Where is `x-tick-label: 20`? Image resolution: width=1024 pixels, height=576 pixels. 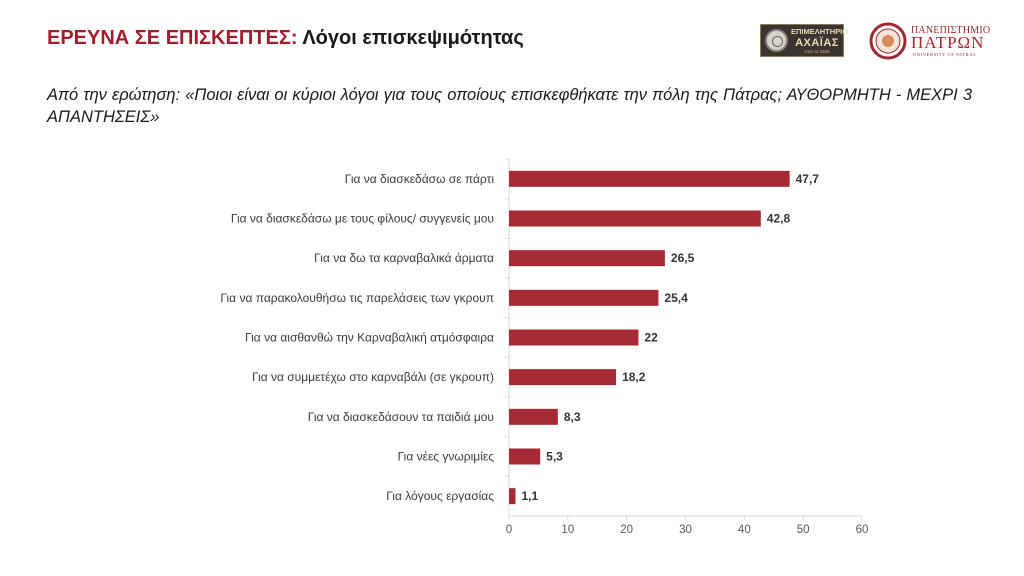
x-tick-label: 20 is located at coordinates (626, 530).